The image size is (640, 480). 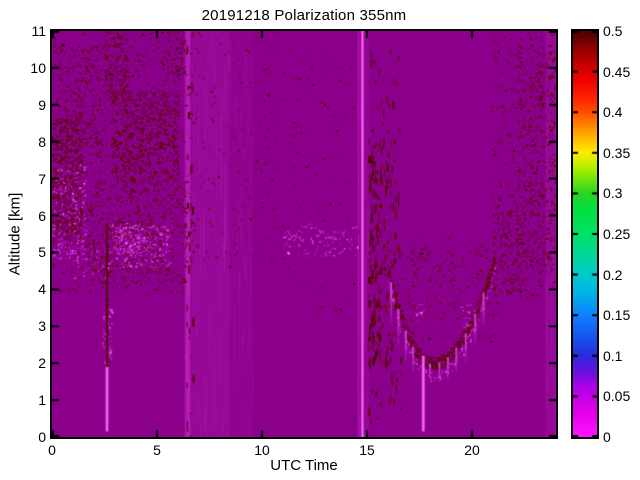 What do you see at coordinates (617, 315) in the screenshot?
I see `colorbar-tick-label: 0.15` at bounding box center [617, 315].